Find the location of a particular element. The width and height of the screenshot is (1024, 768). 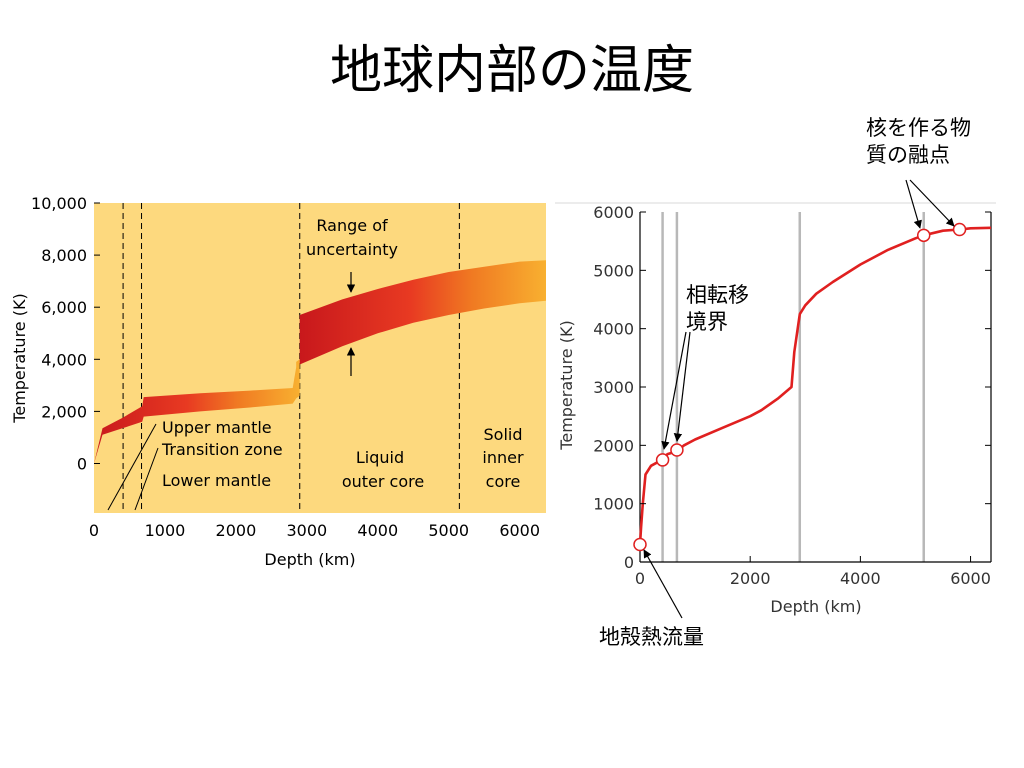

left-x-tick-label: 4000 is located at coordinates (377, 530).